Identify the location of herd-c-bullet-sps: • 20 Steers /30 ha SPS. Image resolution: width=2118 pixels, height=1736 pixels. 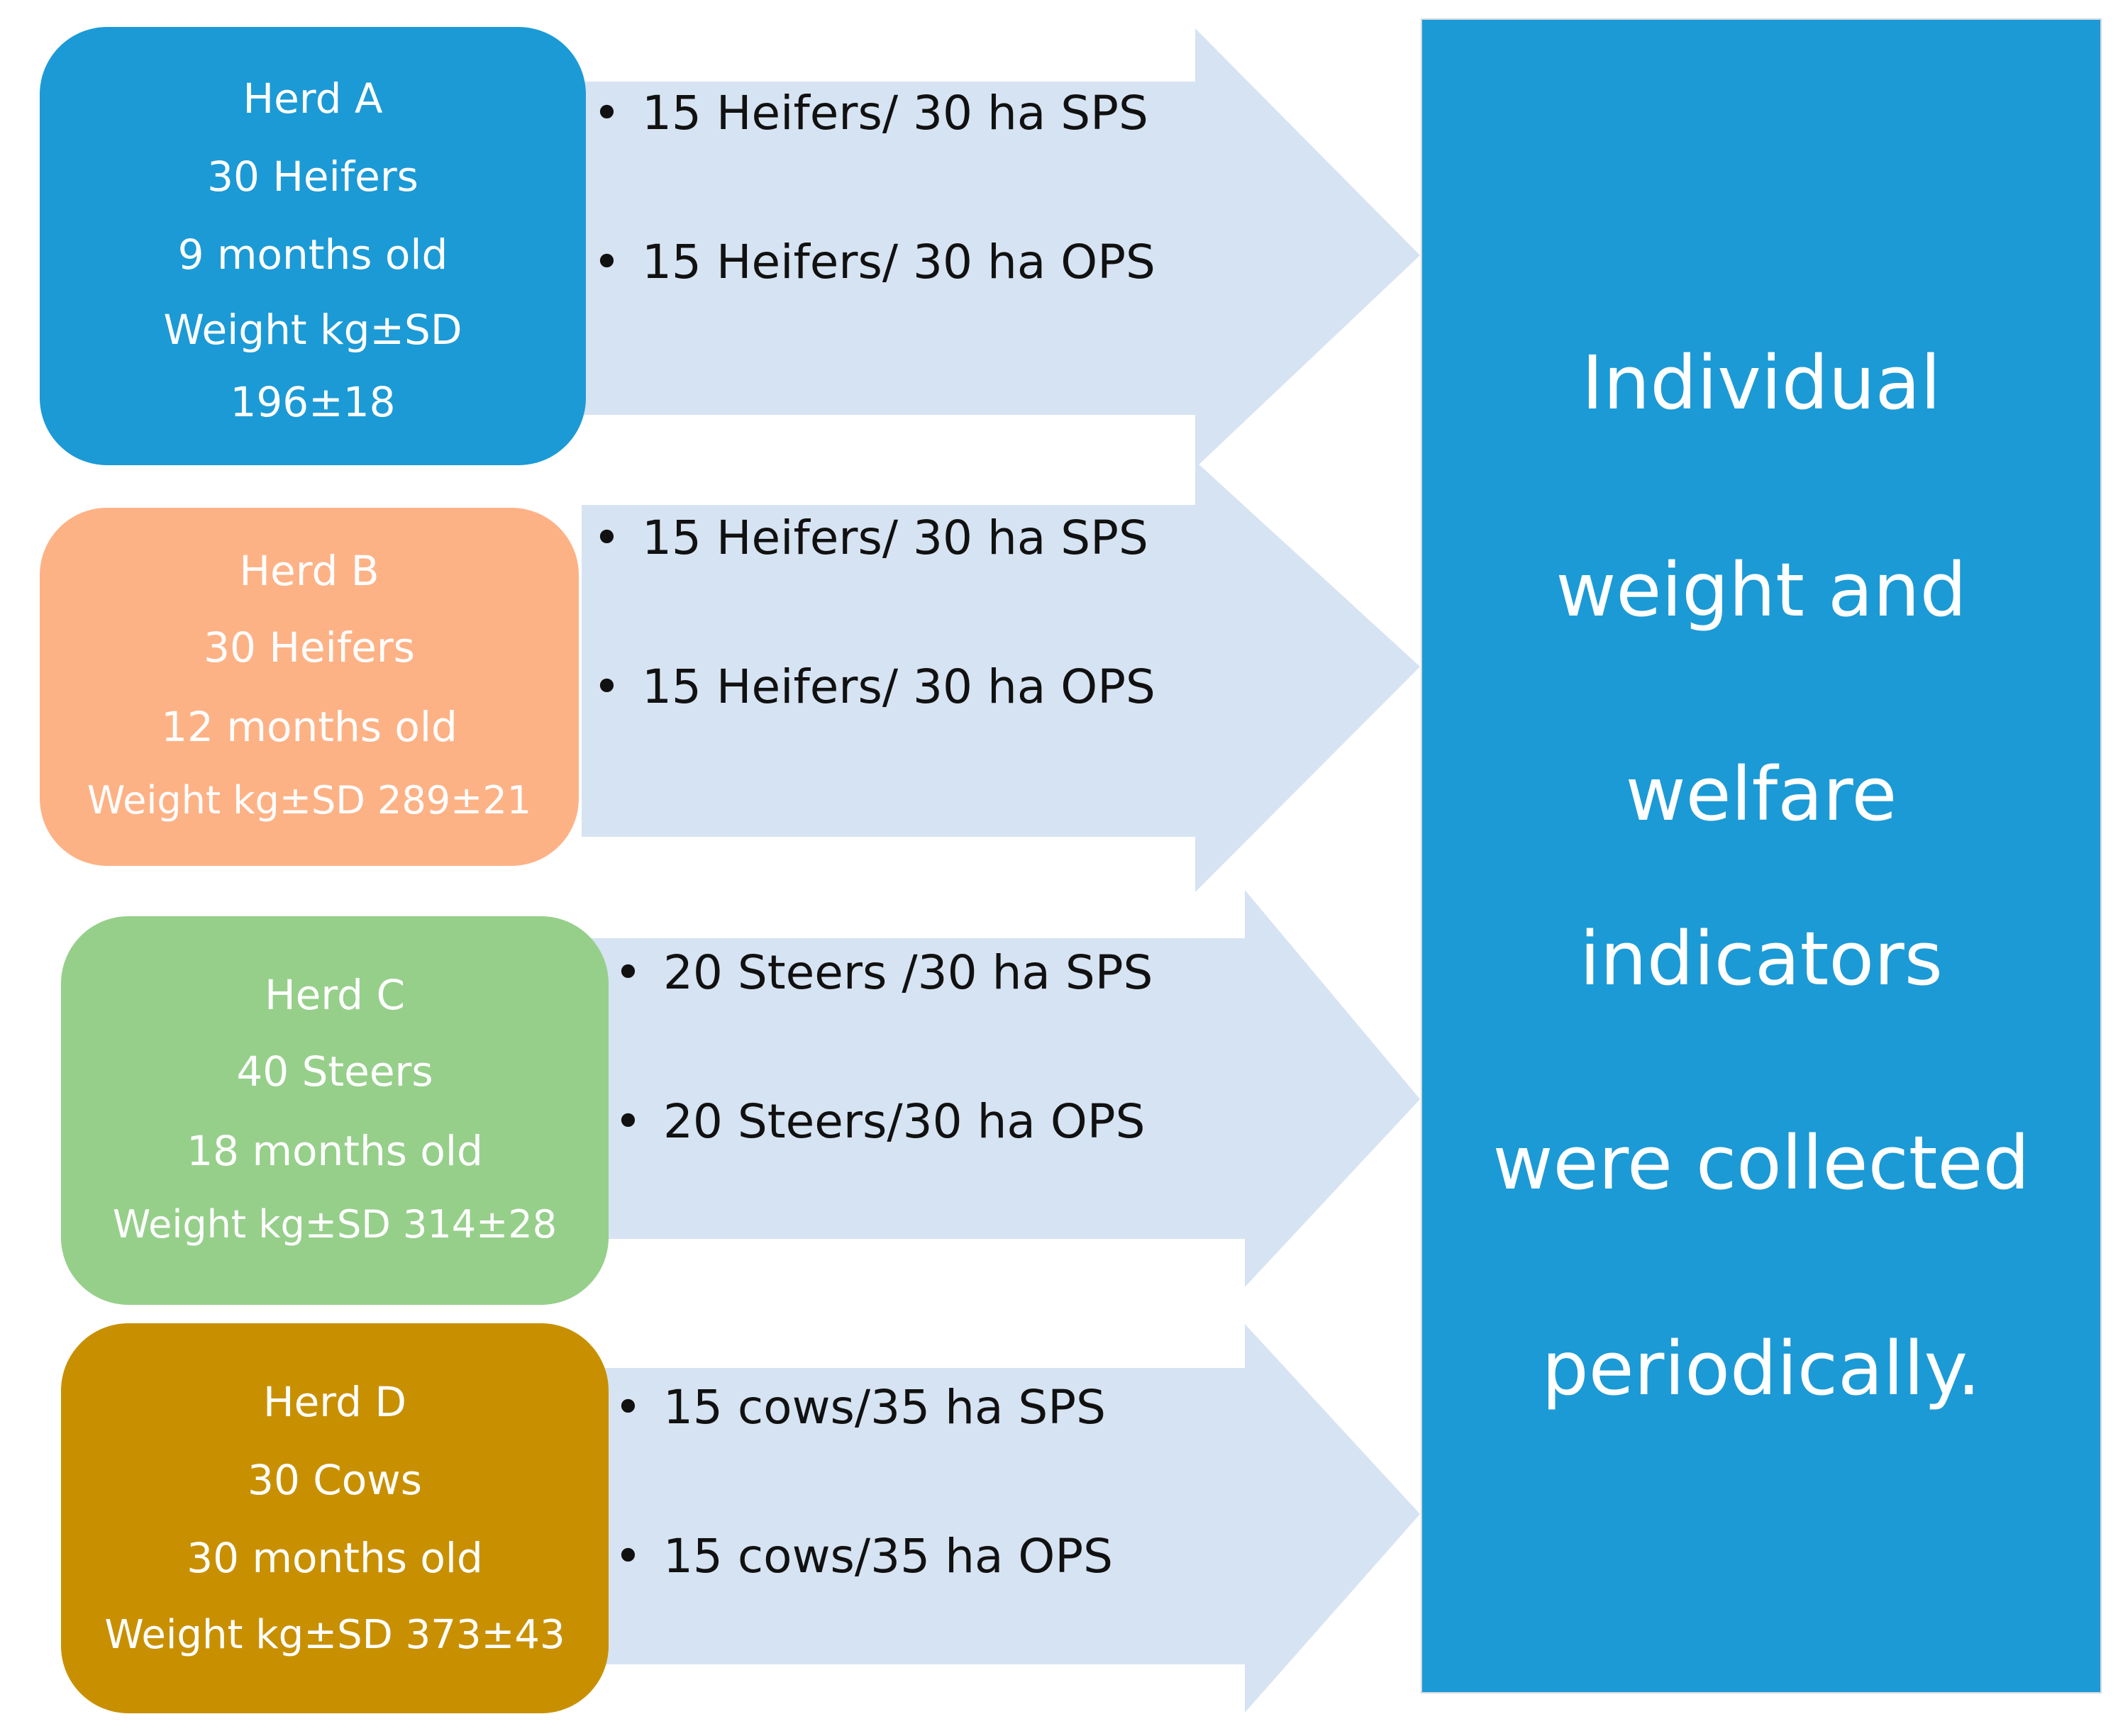
(884, 973).